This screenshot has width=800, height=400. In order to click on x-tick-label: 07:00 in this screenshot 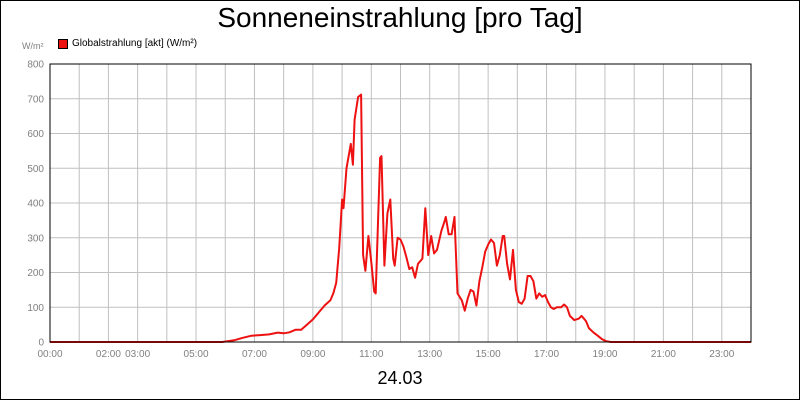, I will do `click(254, 354)`.